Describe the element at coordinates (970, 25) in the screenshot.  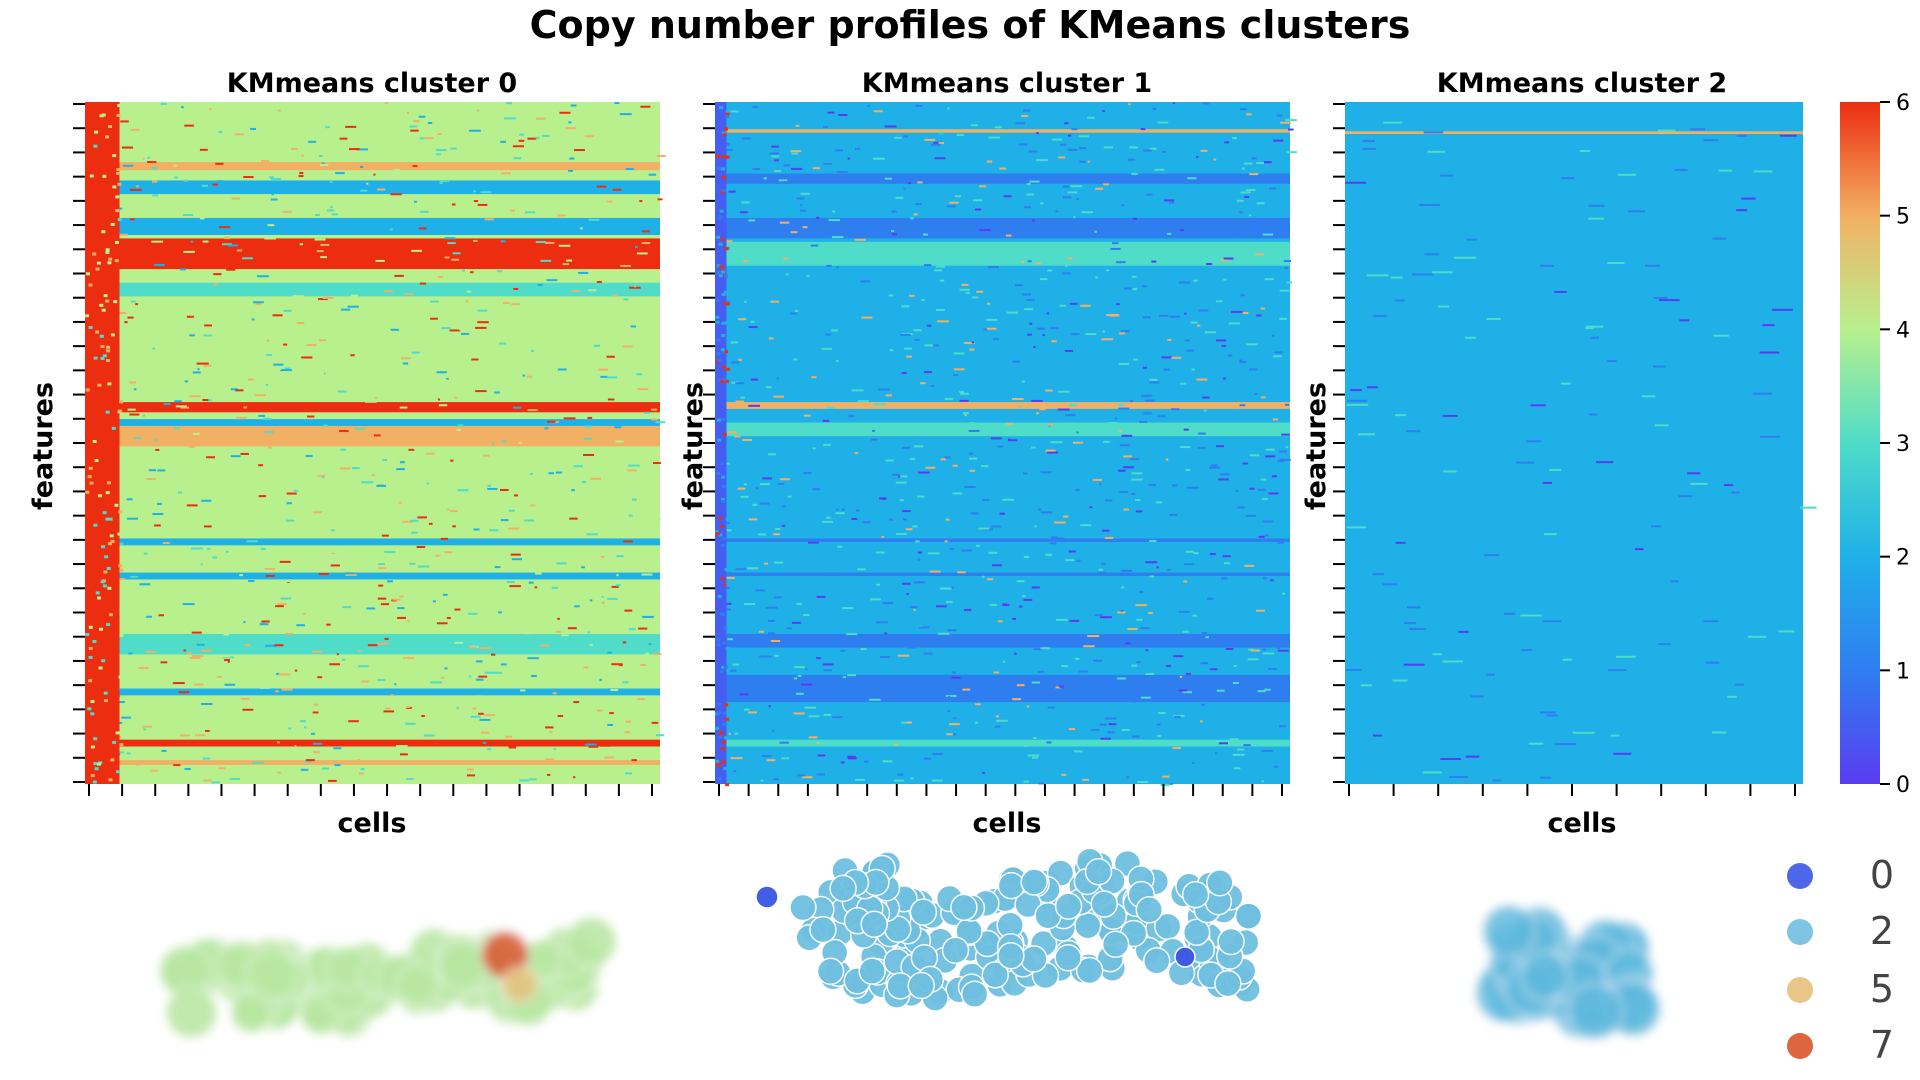
I see `figure-title: Copy number profiles of KMeans clusters` at that location.